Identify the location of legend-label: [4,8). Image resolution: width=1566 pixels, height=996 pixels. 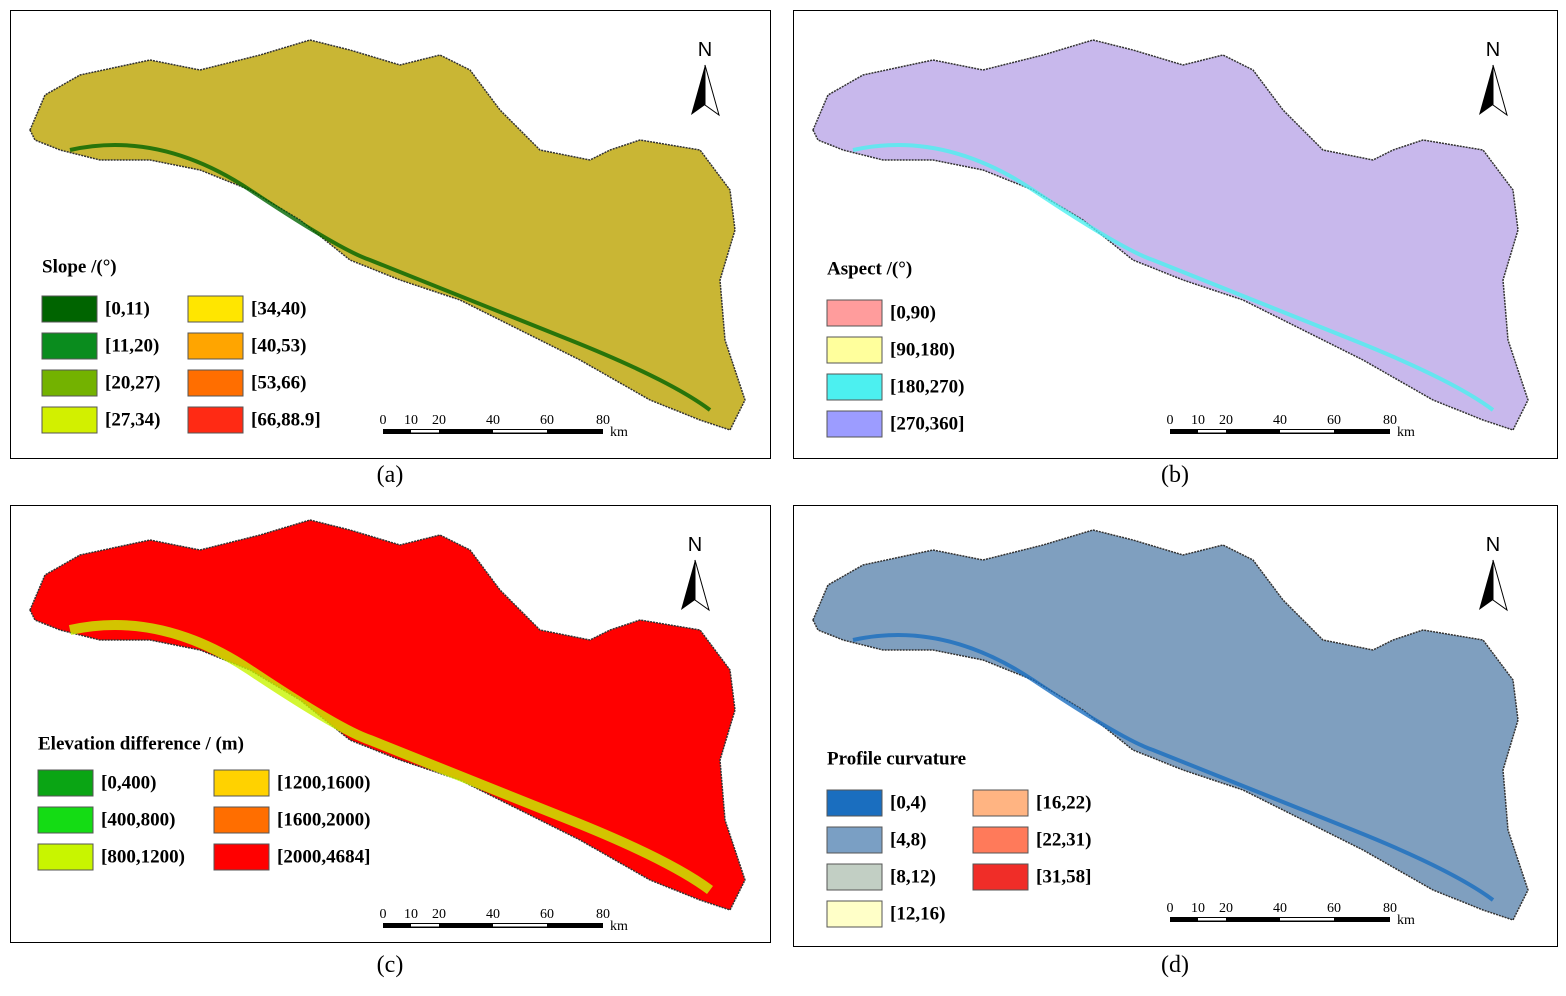
(908, 839).